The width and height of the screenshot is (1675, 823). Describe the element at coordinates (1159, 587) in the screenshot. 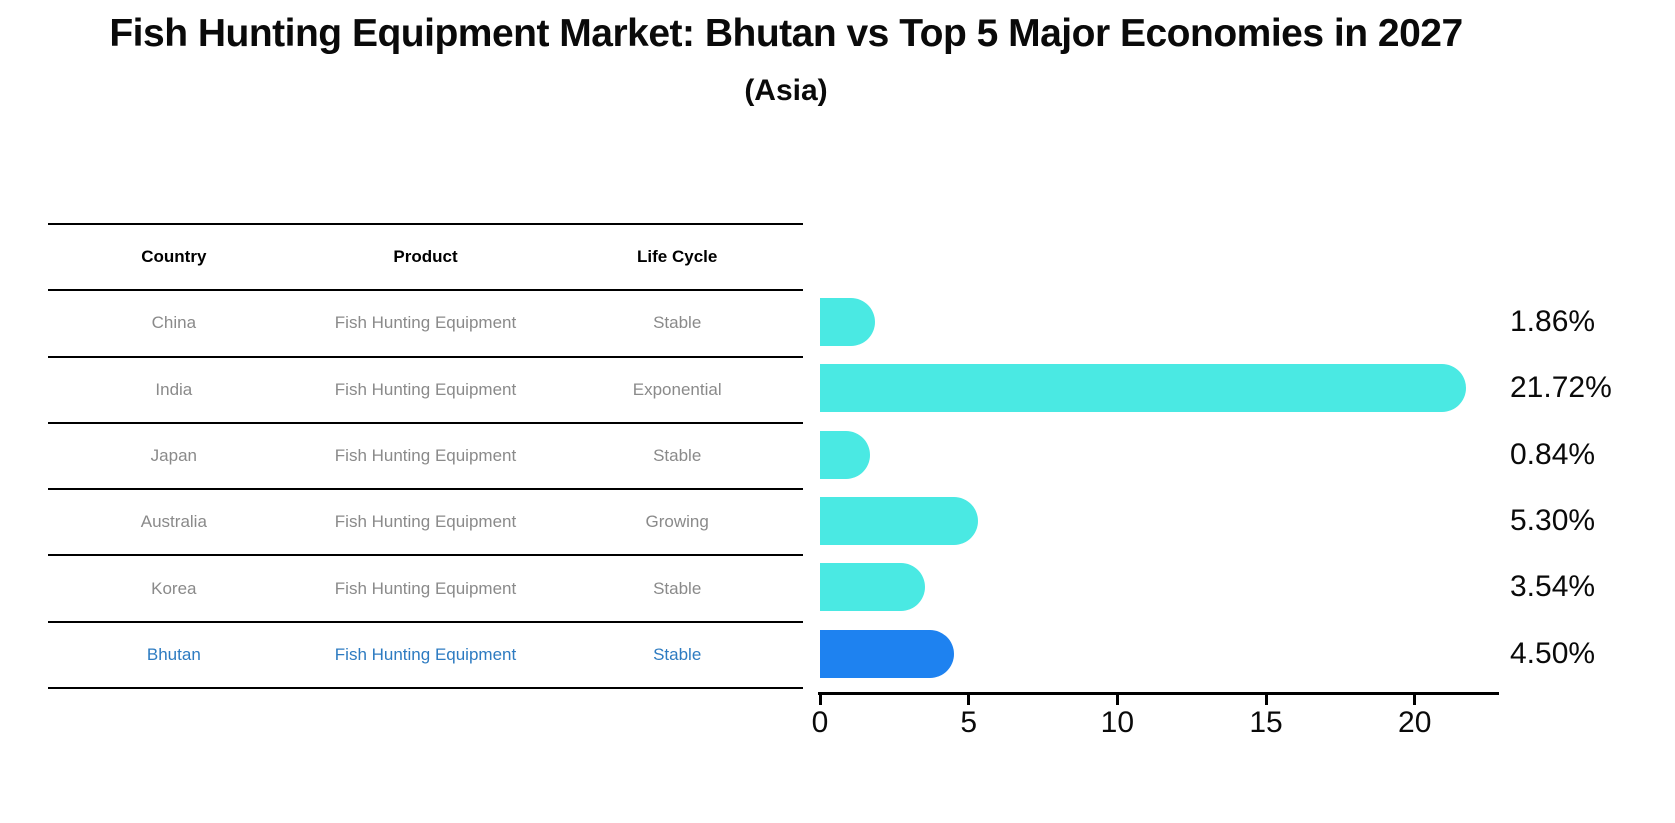

I see `bar-row-korea` at that location.